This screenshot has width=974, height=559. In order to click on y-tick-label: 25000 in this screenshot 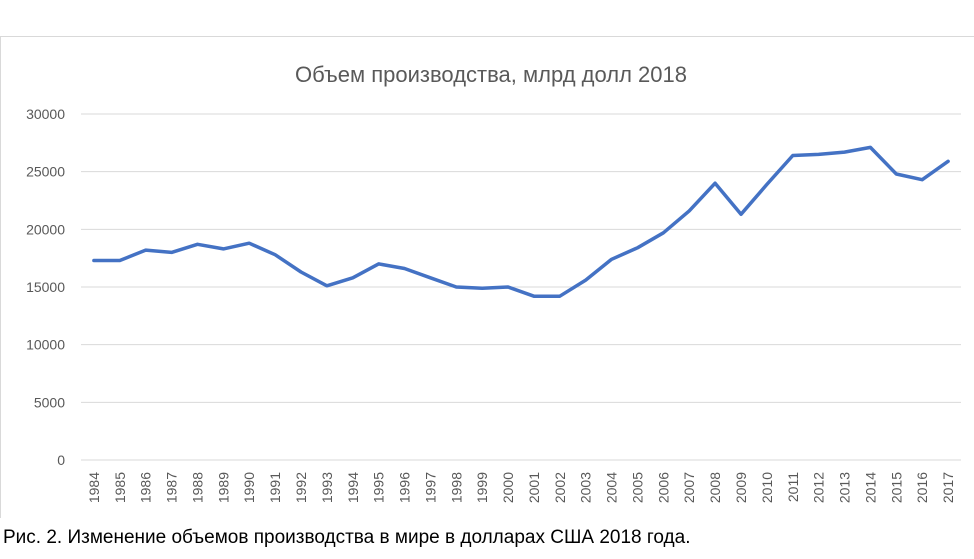, I will do `click(45, 172)`.